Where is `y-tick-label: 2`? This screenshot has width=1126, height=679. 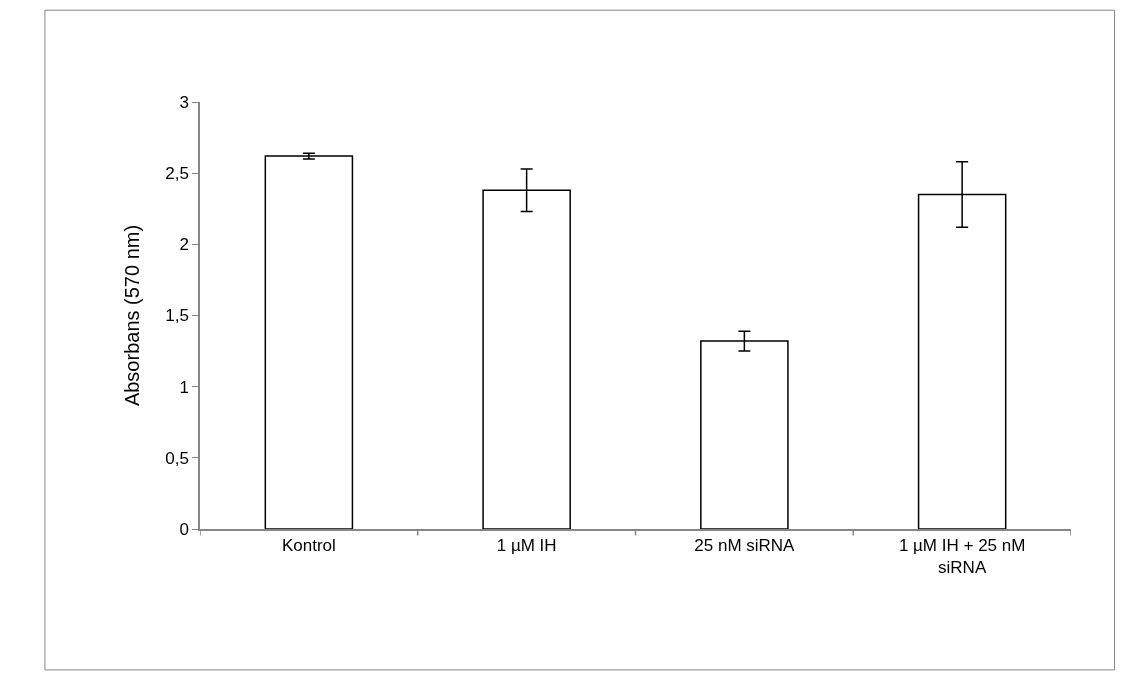
y-tick-label: 2 is located at coordinates (184, 245).